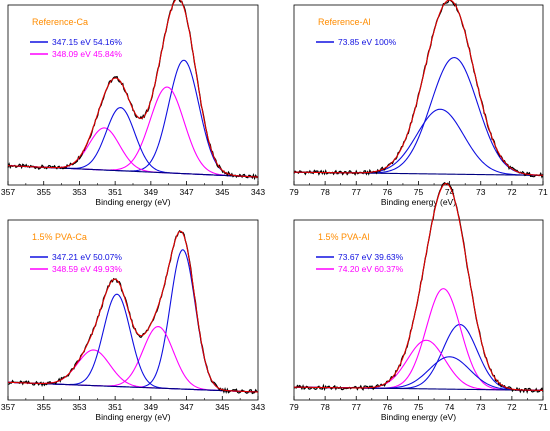 Image resolution: width=550 pixels, height=431 pixels. I want to click on legend-label: 73.85 eV 100%, so click(367, 42).